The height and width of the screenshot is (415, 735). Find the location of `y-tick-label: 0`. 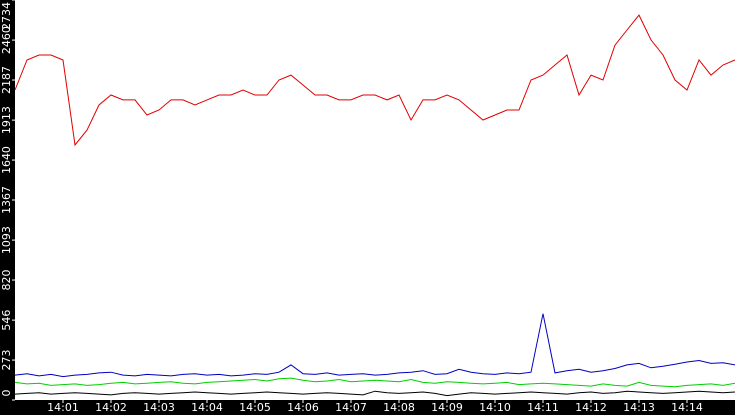

y-tick-label: 0 is located at coordinates (6, 393).